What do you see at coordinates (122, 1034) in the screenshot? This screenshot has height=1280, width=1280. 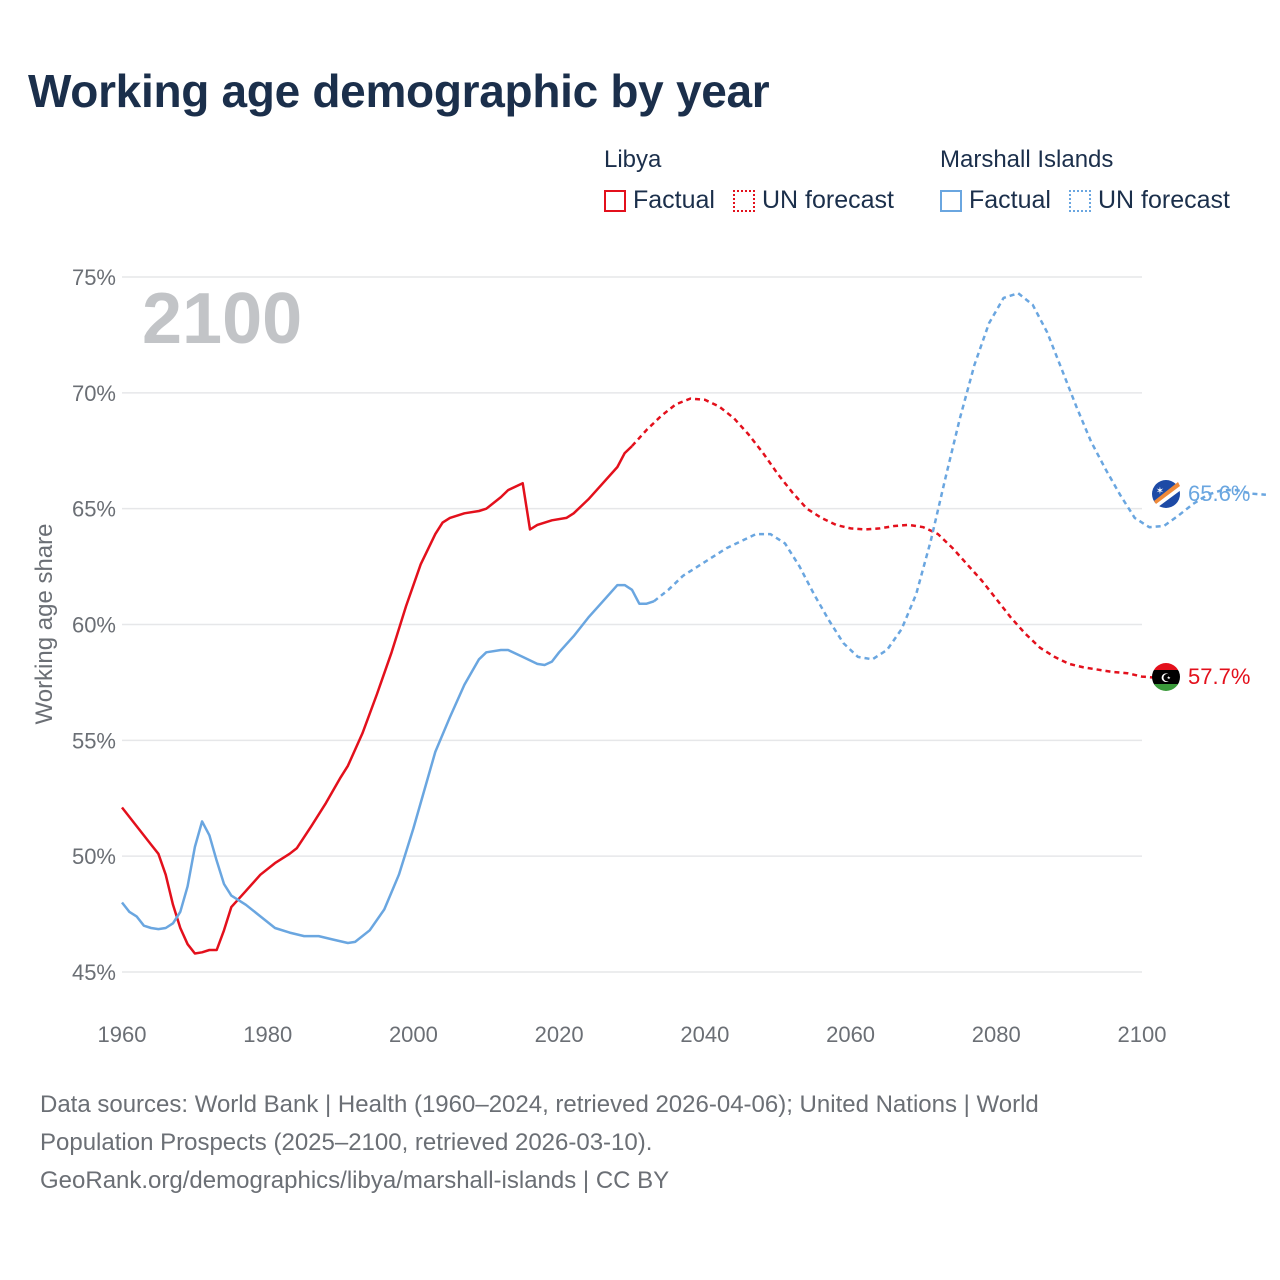 I see `x-tick-label: 1960` at bounding box center [122, 1034].